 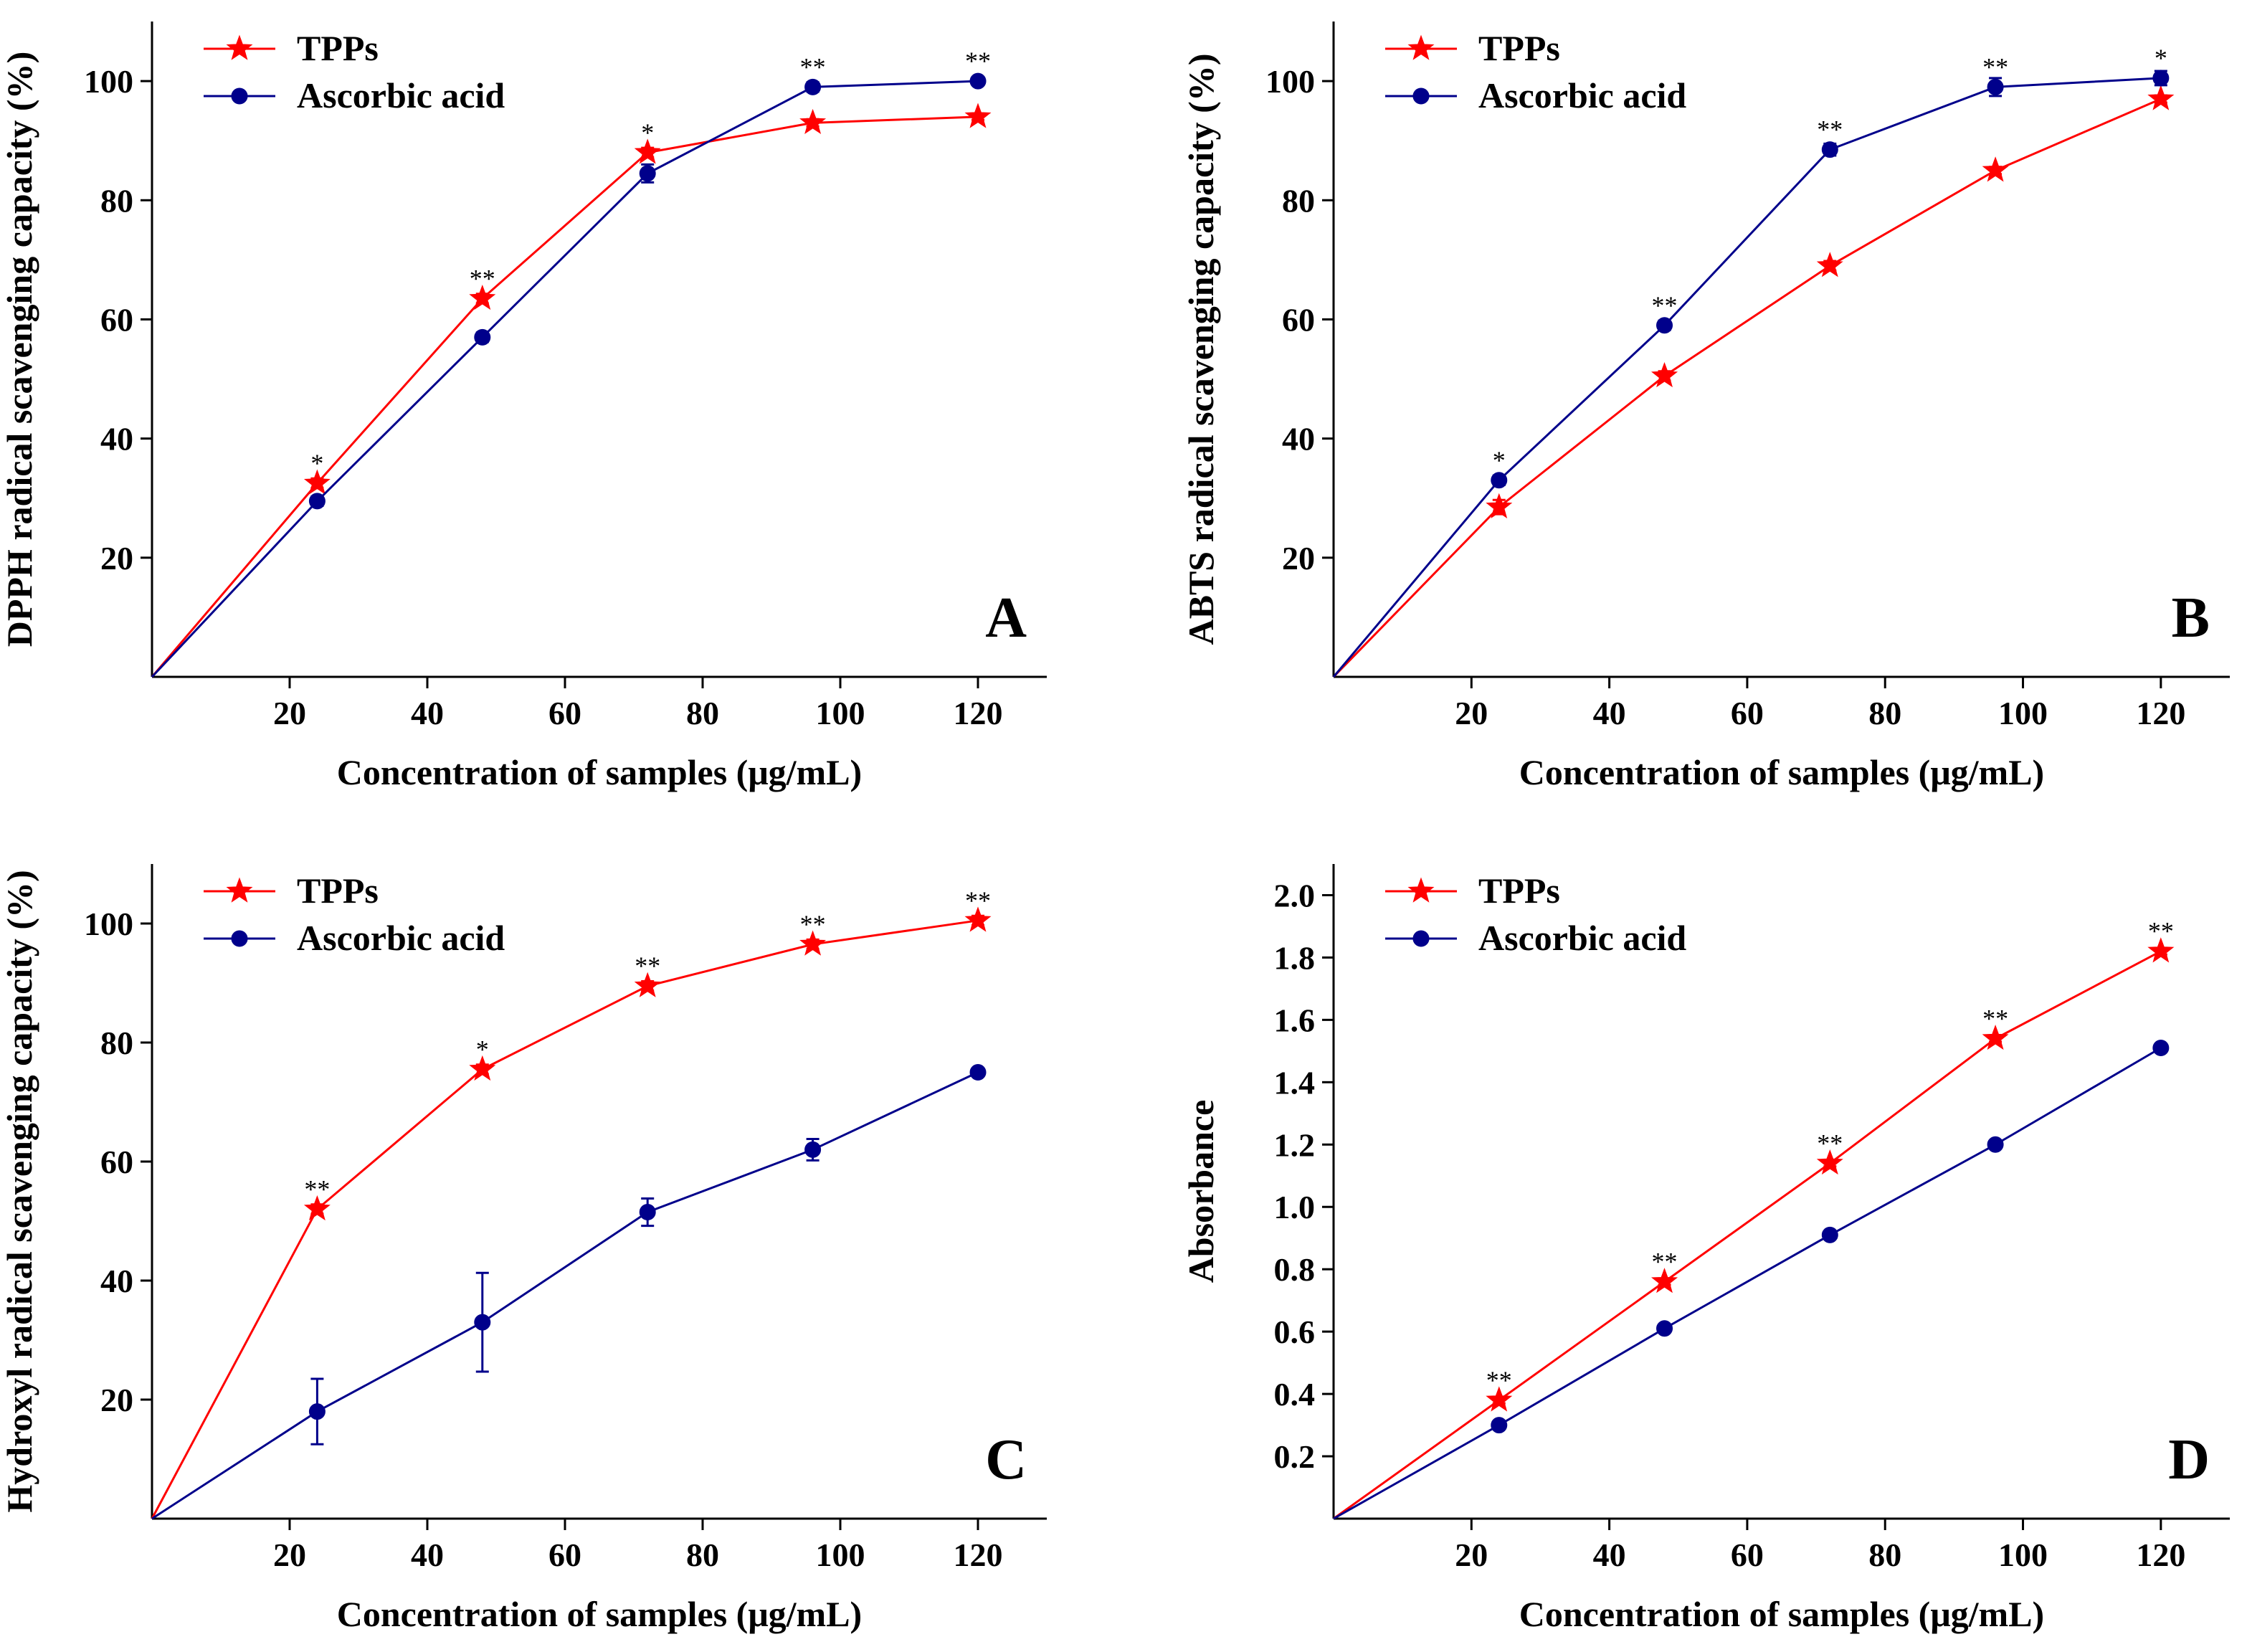 What do you see at coordinates (19, 1191) in the screenshot?
I see `y-axis-label: Hydroxyl radical scavenging capacity (%)` at bounding box center [19, 1191].